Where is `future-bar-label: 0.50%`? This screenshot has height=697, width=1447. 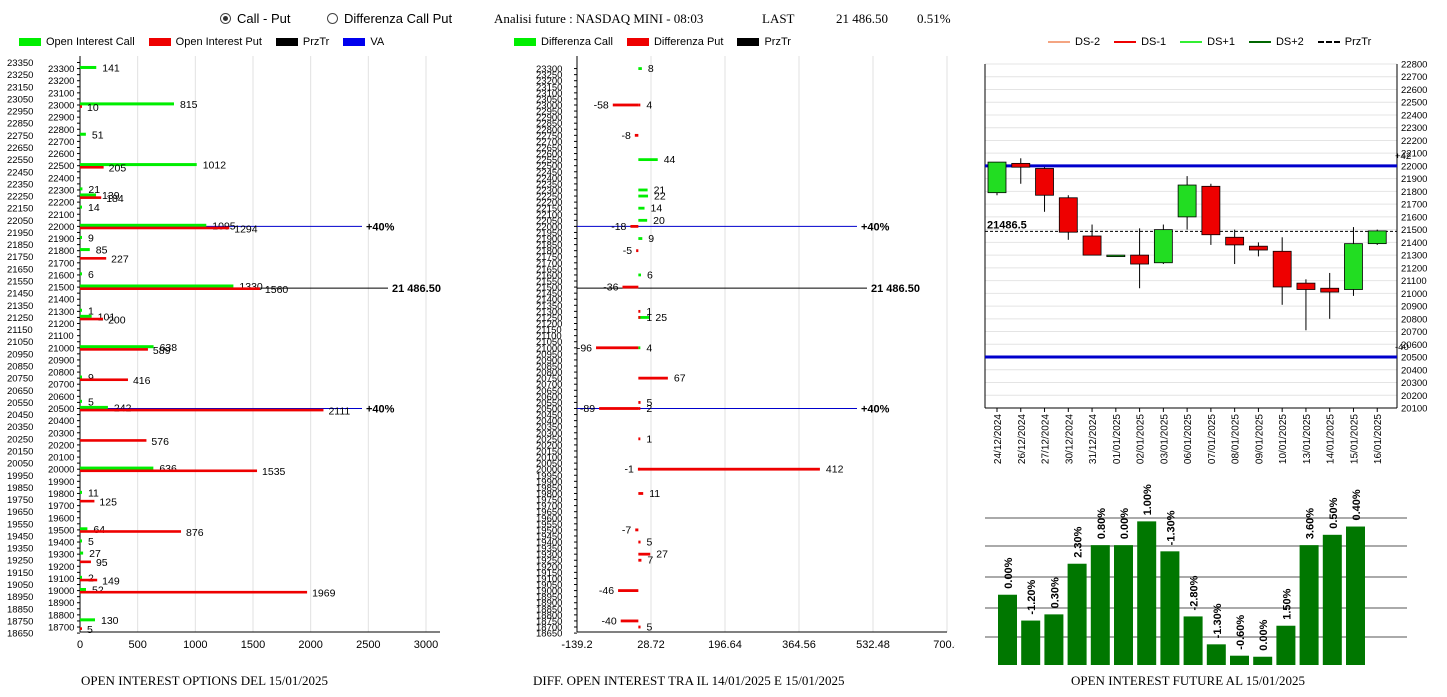 future-bar-label: 0.50% is located at coordinates (1334, 512).